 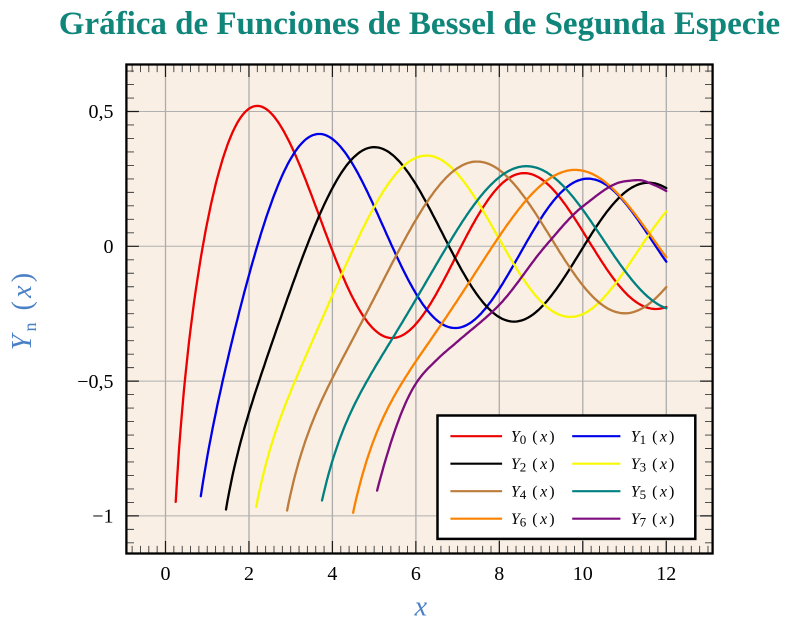 I want to click on svg-text: 10, so click(x=583, y=574).